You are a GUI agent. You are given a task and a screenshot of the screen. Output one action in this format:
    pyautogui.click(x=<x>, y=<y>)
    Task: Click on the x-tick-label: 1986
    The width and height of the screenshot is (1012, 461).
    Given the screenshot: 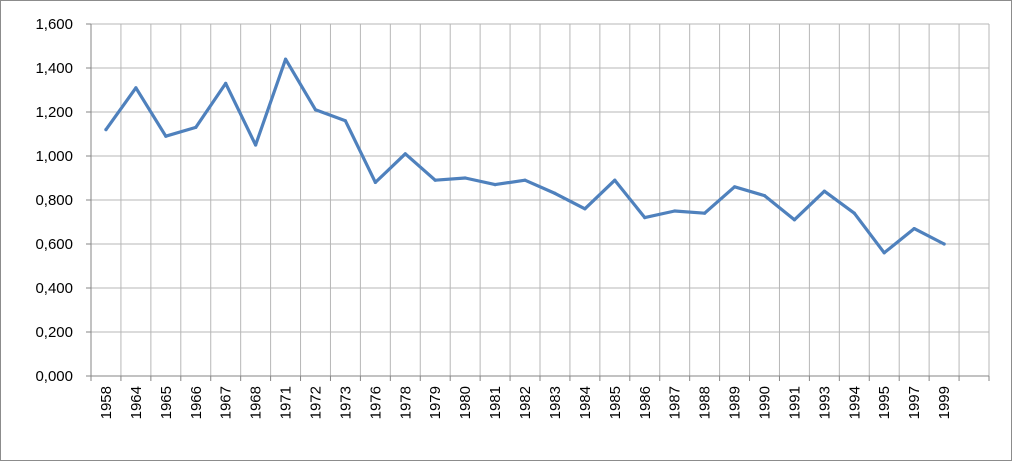 What is the action you would take?
    pyautogui.click(x=645, y=402)
    